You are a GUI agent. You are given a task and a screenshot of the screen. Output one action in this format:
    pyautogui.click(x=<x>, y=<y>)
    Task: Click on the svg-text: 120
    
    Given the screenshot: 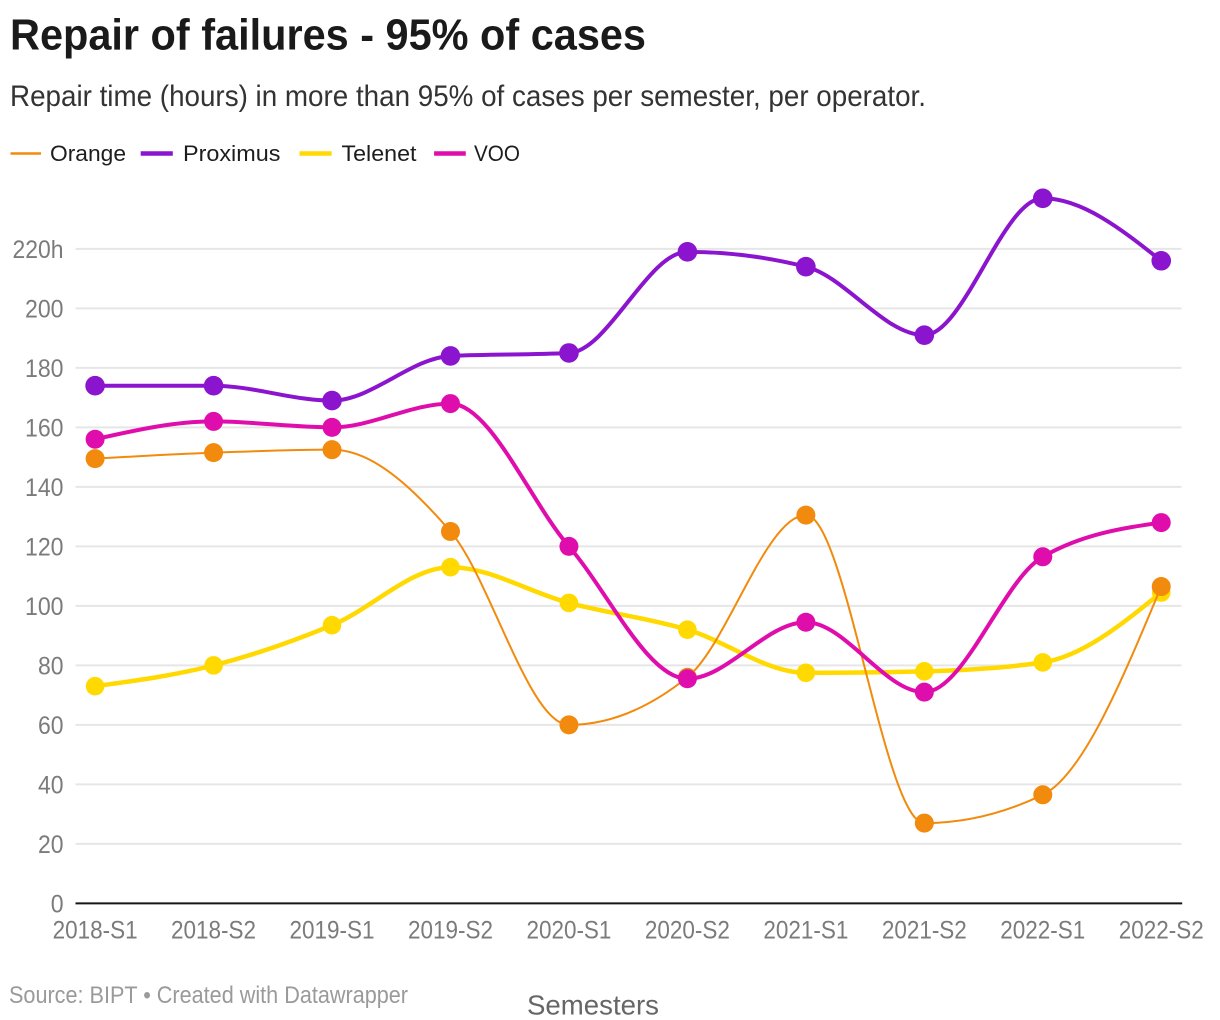 What is the action you would take?
    pyautogui.click(x=44, y=547)
    